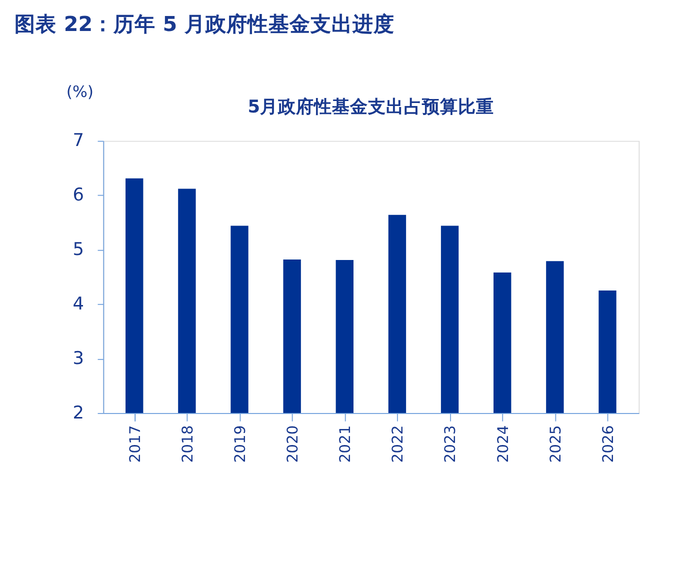 This screenshot has height=562, width=678. Describe the element at coordinates (503, 444) in the screenshot. I see `x-tick-label: 2024` at that location.